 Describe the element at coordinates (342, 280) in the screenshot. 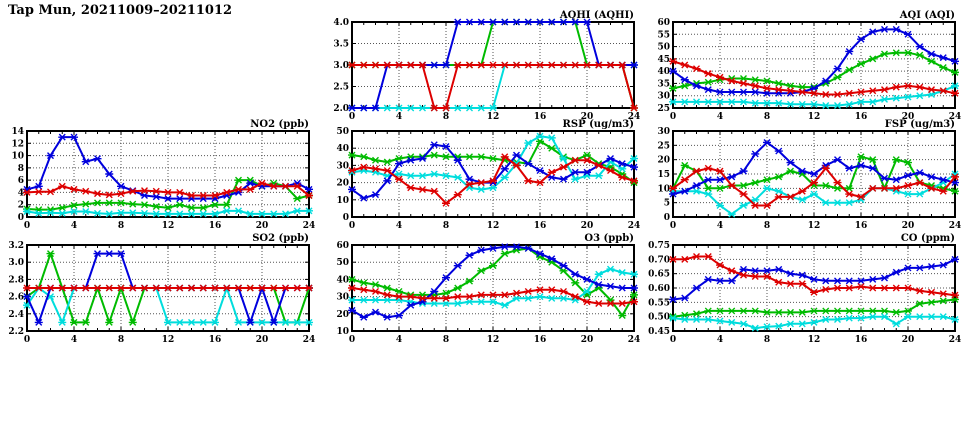

I see `y-tick-label: 40` at that location.